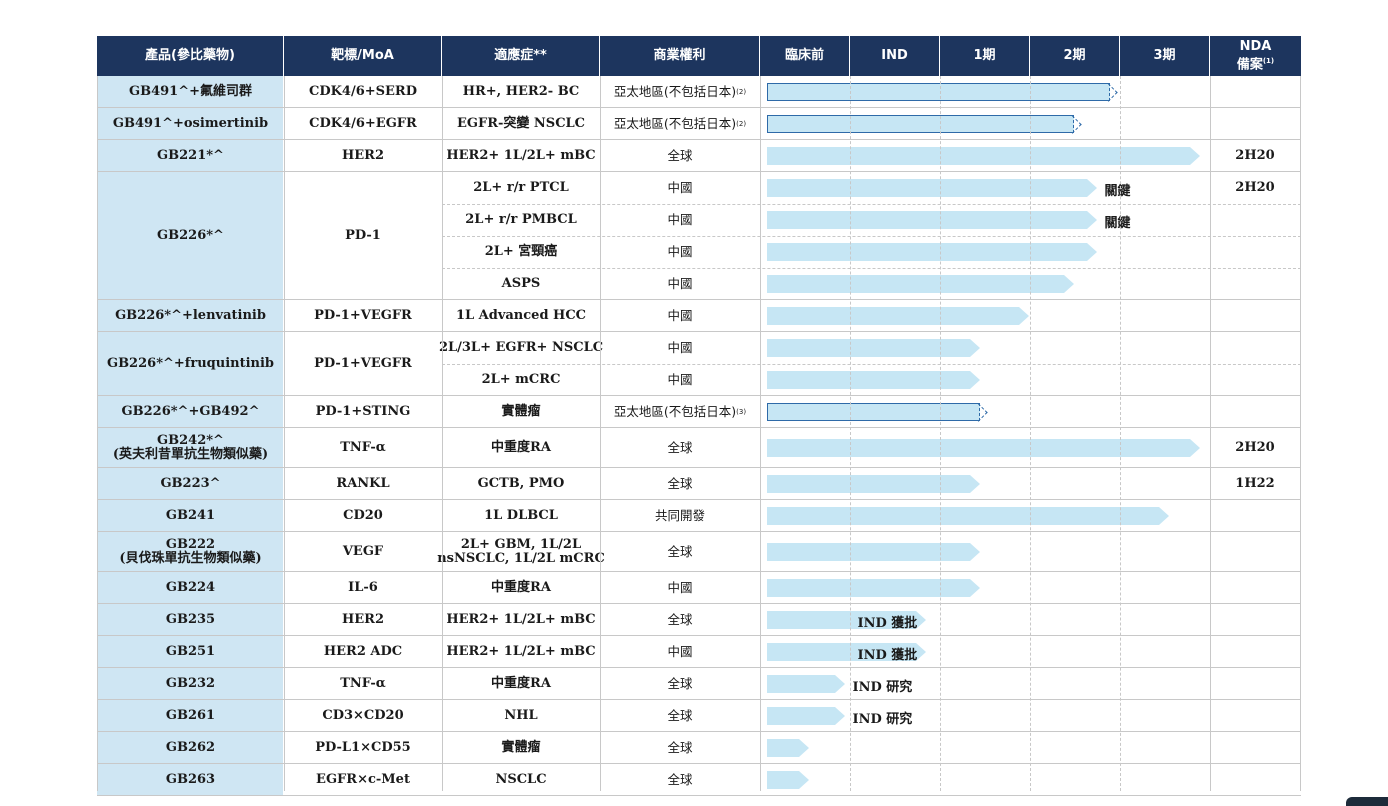 Image resolution: width=1388 pixels, height=806 pixels. Describe the element at coordinates (521, 558) in the screenshot. I see `indication-text-line2: nsNSCLC, 1L/2L mCRC` at that location.